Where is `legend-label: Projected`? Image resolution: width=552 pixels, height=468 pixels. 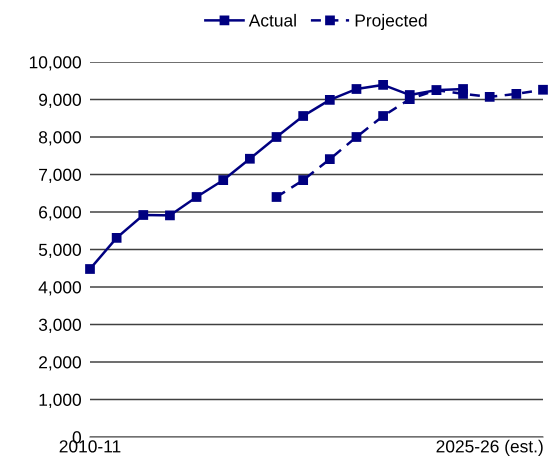
legend-label: Projected is located at coordinates (391, 22).